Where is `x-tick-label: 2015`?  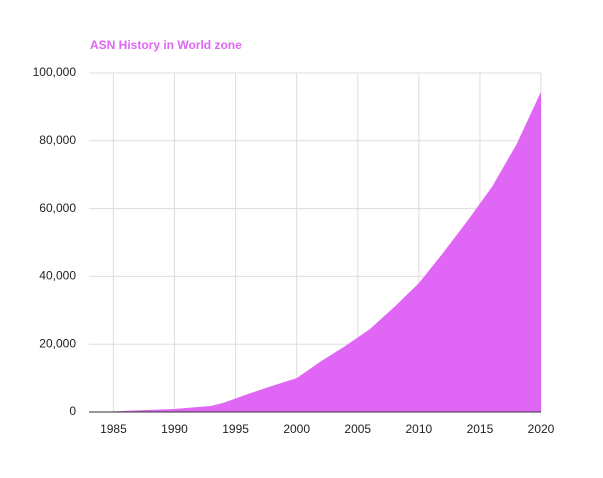
x-tick-label: 2015 is located at coordinates (480, 429).